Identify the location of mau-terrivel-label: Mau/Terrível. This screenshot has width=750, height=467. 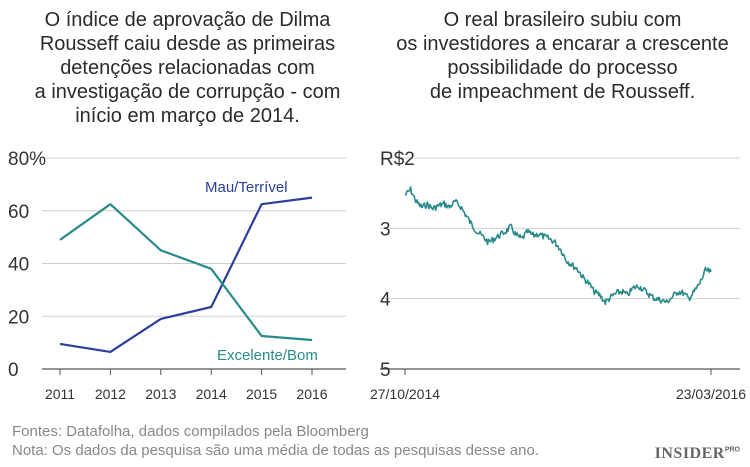
(246, 187).